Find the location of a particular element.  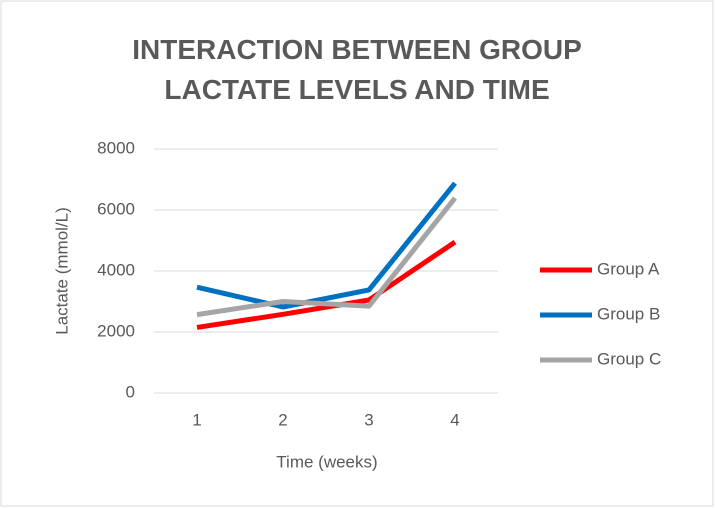

legend-label: Group C is located at coordinates (629, 358).